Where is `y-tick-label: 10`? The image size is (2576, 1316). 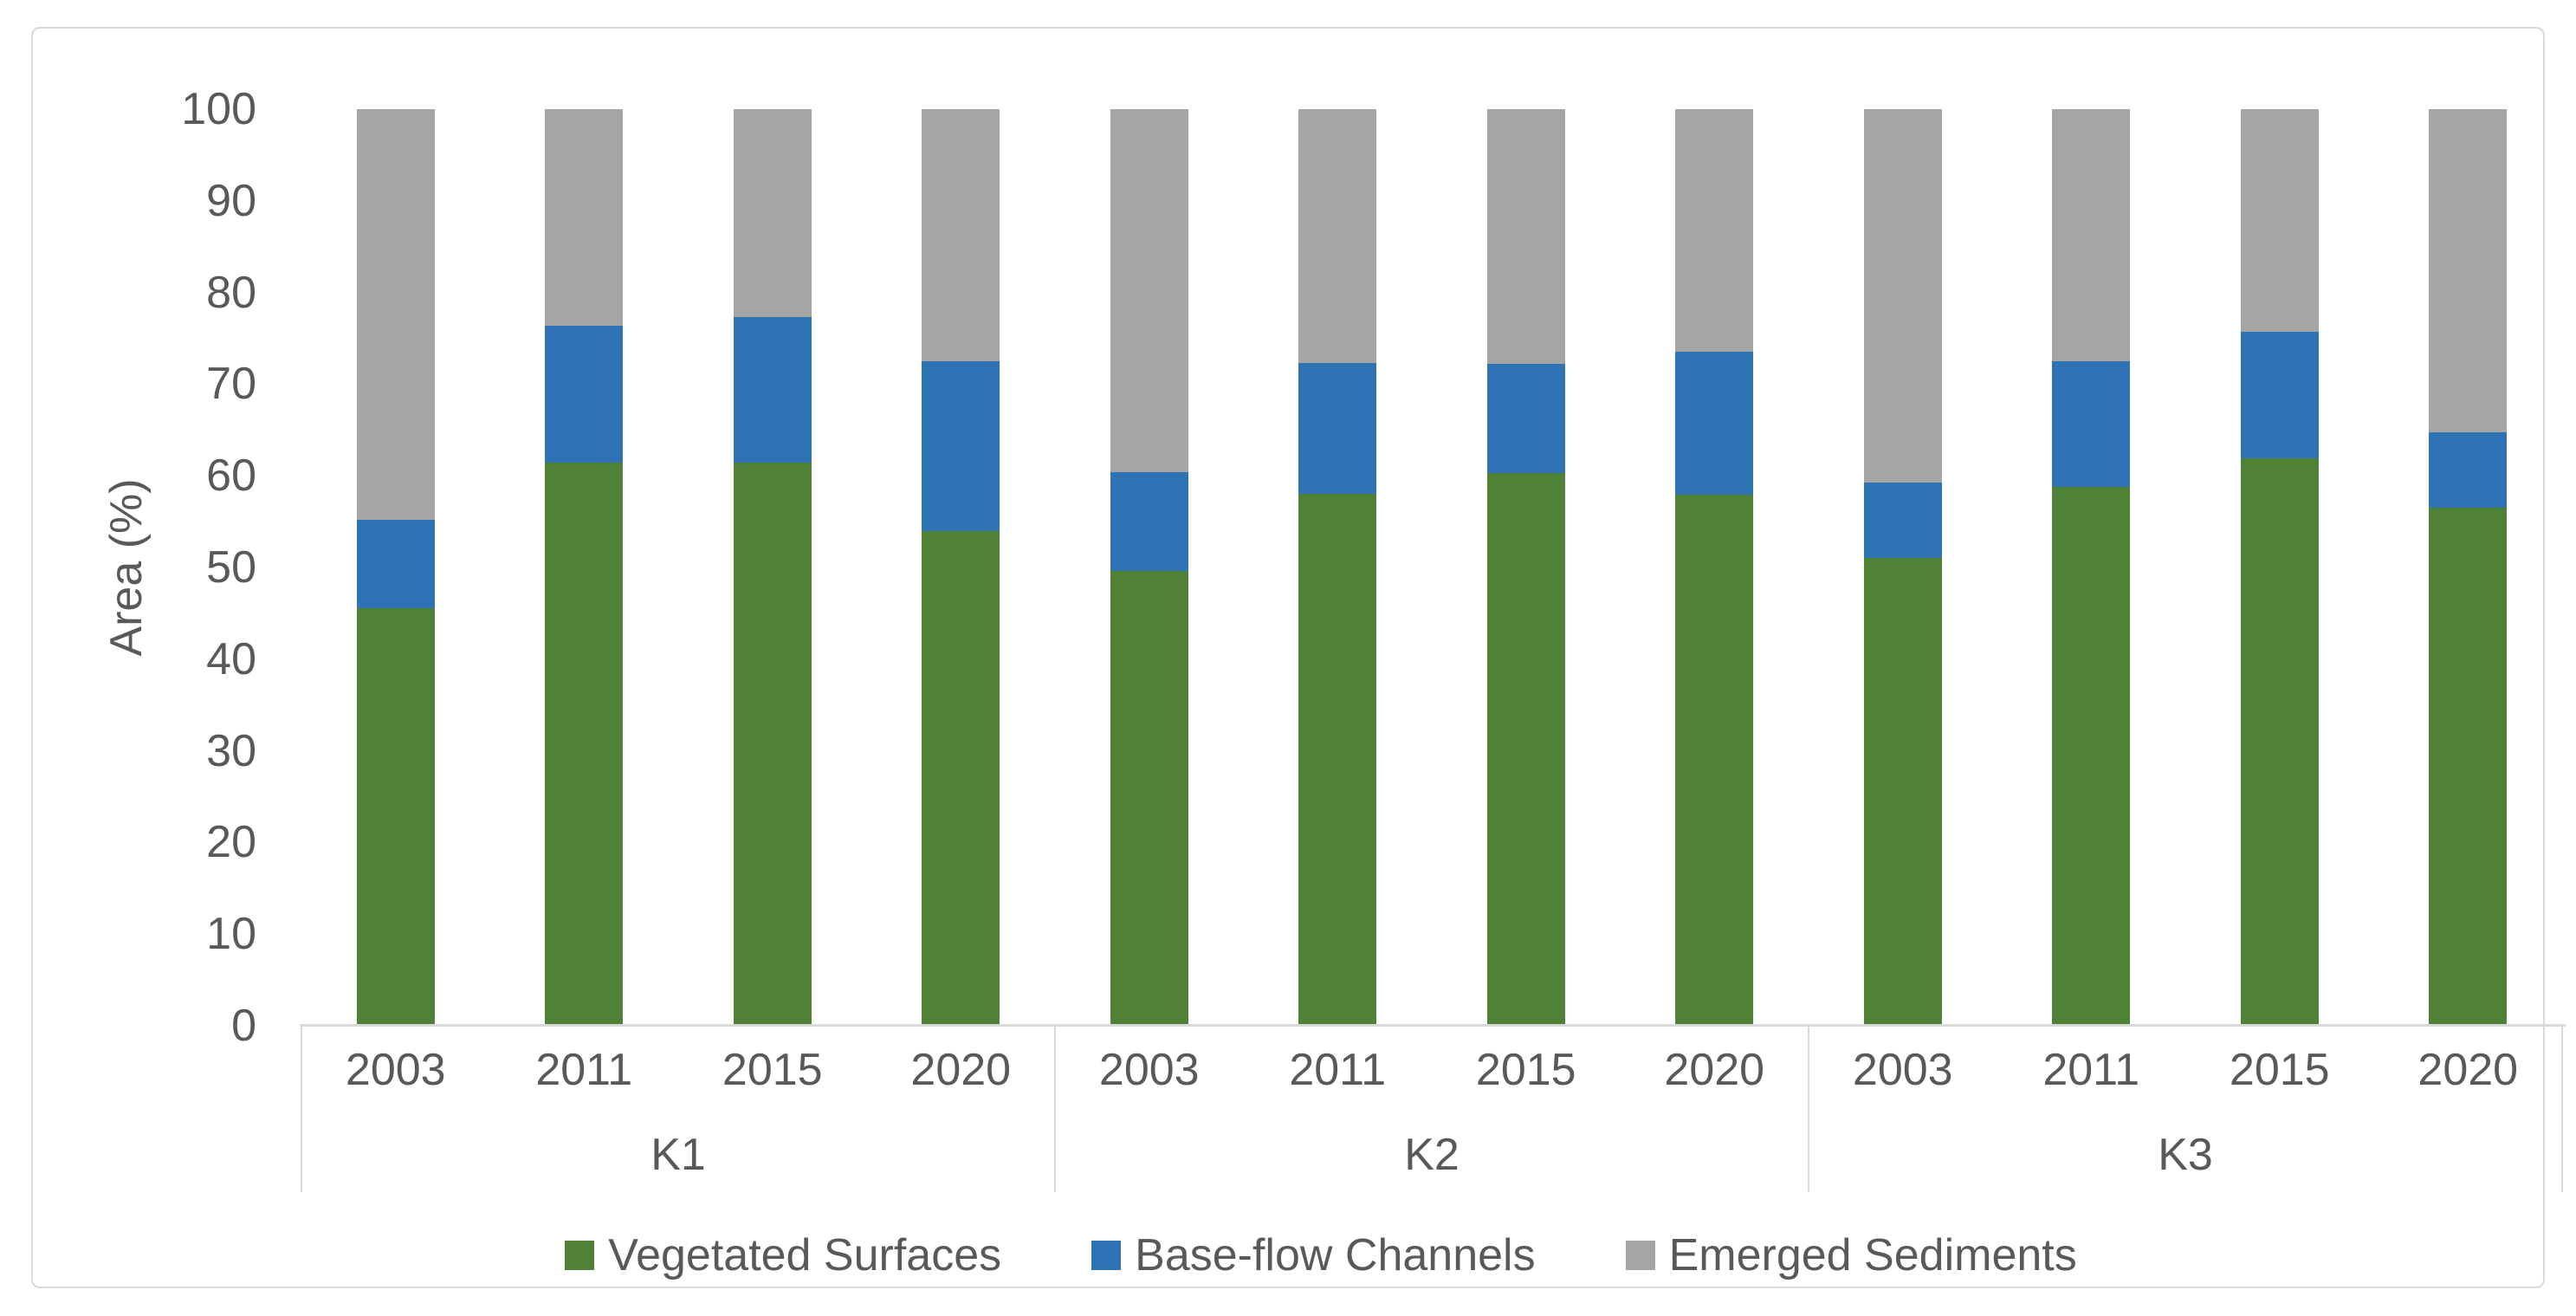
y-tick-label: 10 is located at coordinates (231, 935).